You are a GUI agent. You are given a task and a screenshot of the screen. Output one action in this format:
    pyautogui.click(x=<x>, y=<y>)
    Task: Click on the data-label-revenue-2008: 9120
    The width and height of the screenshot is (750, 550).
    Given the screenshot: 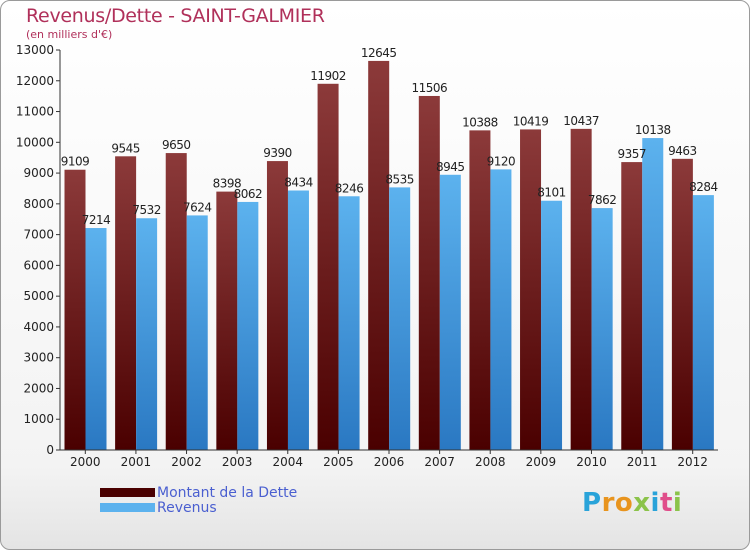 What is the action you would take?
    pyautogui.click(x=501, y=161)
    